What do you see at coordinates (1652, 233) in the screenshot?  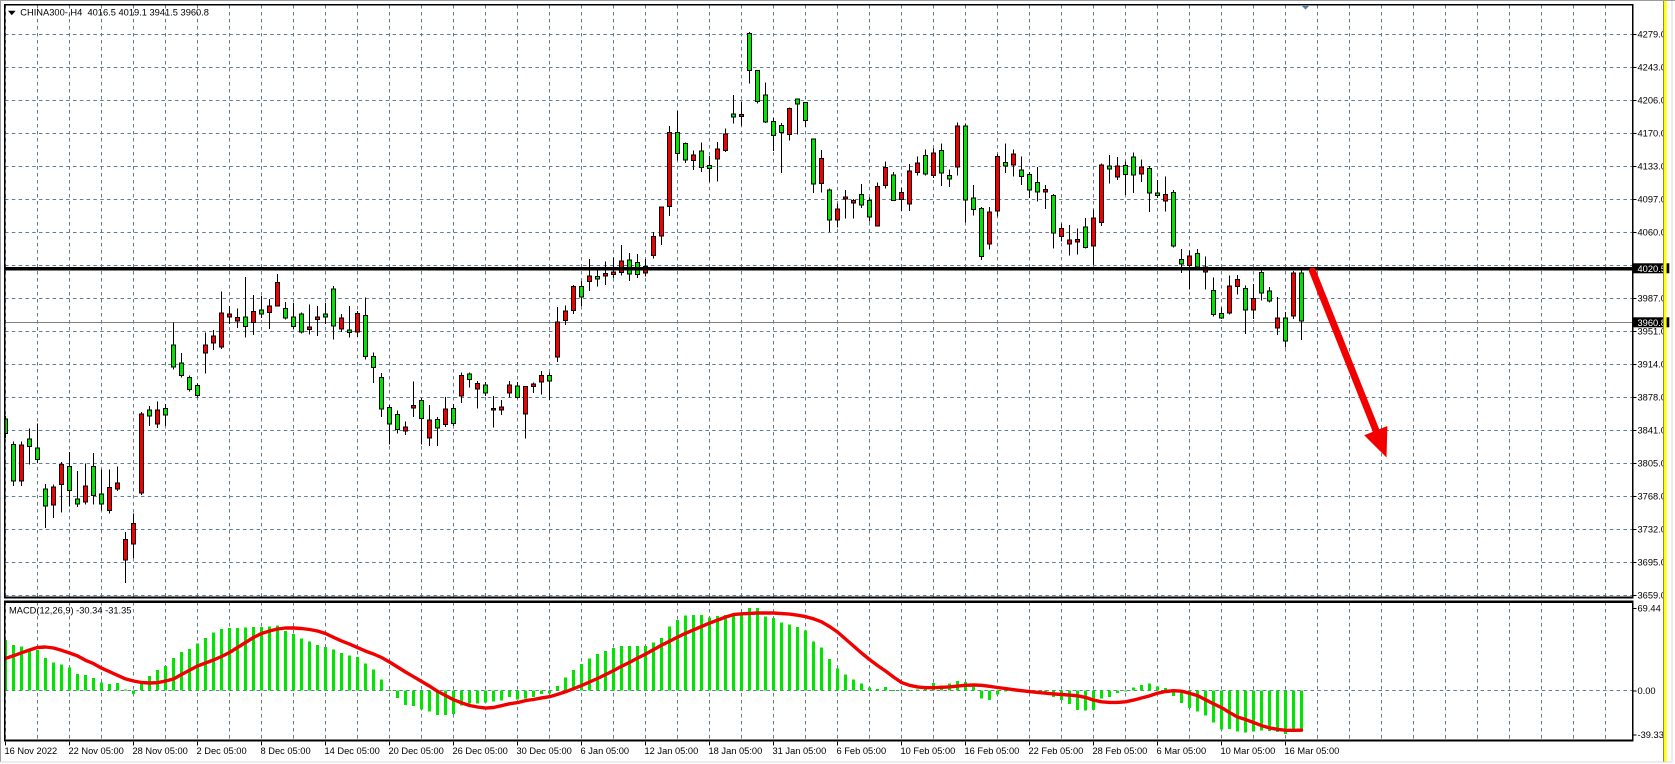 I see `svg-text: 4060.0` at bounding box center [1652, 233].